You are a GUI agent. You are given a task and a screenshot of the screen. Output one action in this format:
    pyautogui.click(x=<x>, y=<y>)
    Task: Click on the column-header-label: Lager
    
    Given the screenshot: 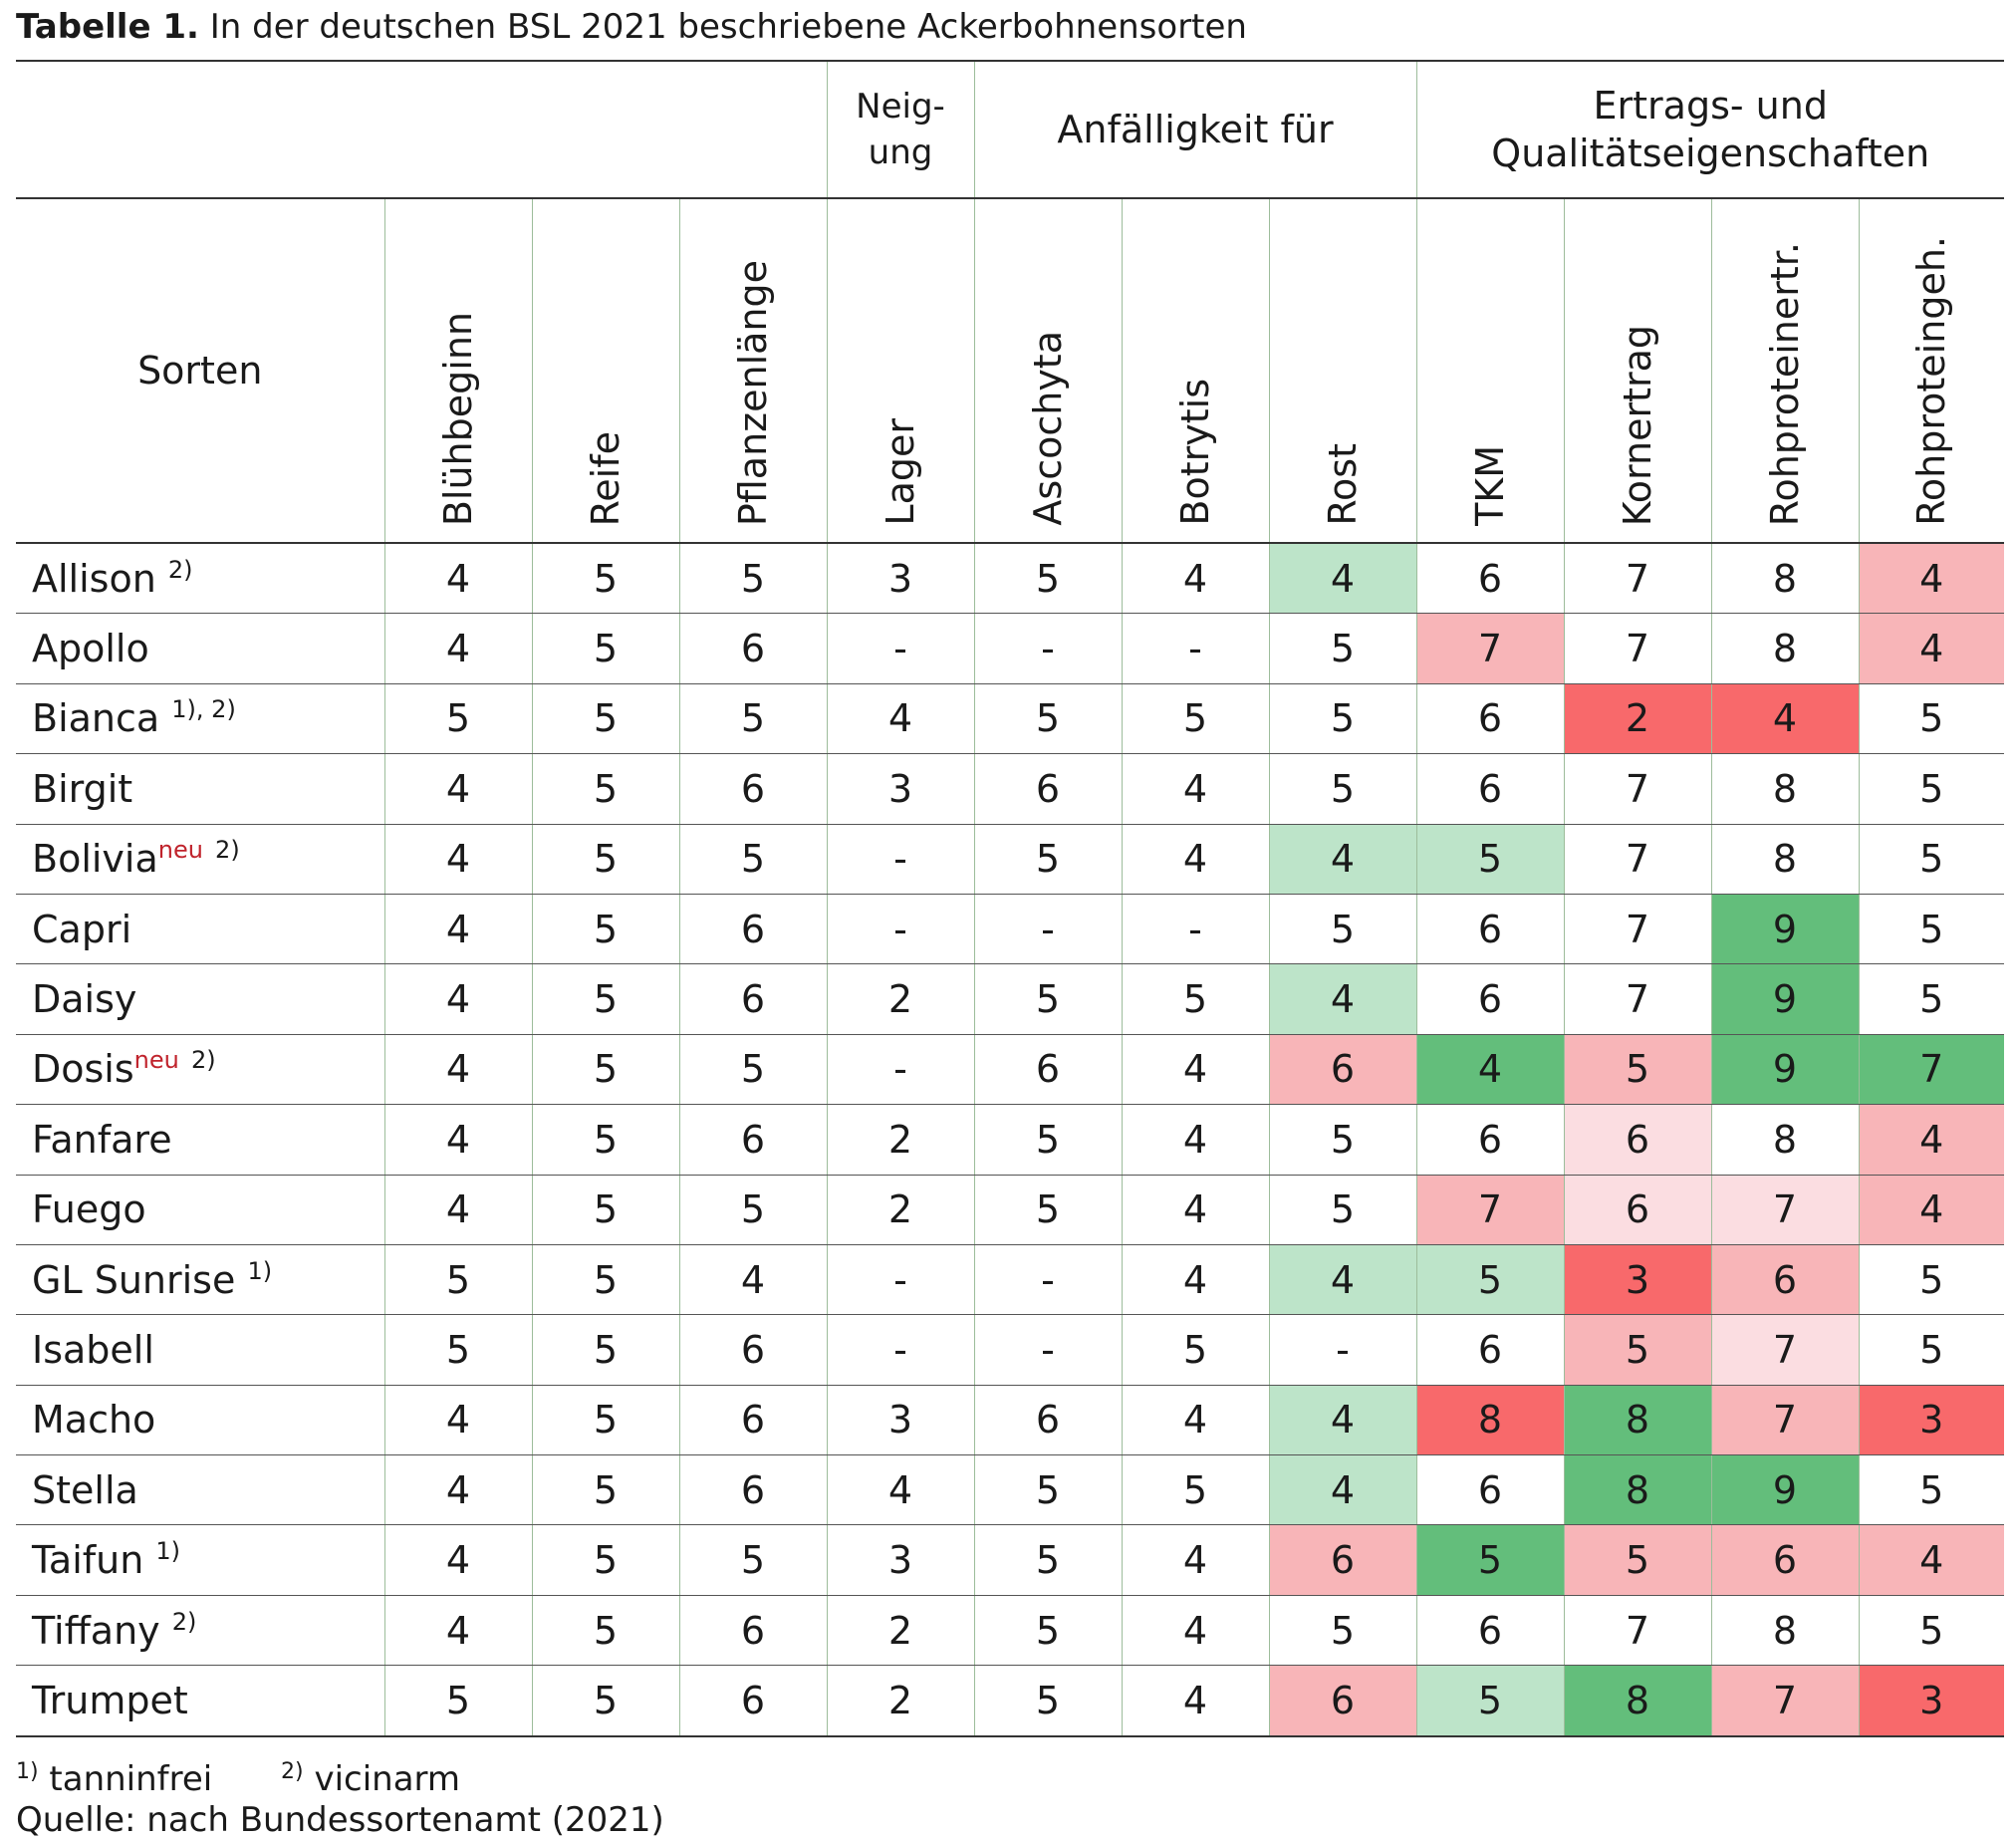 What is the action you would take?
    pyautogui.click(x=900, y=472)
    